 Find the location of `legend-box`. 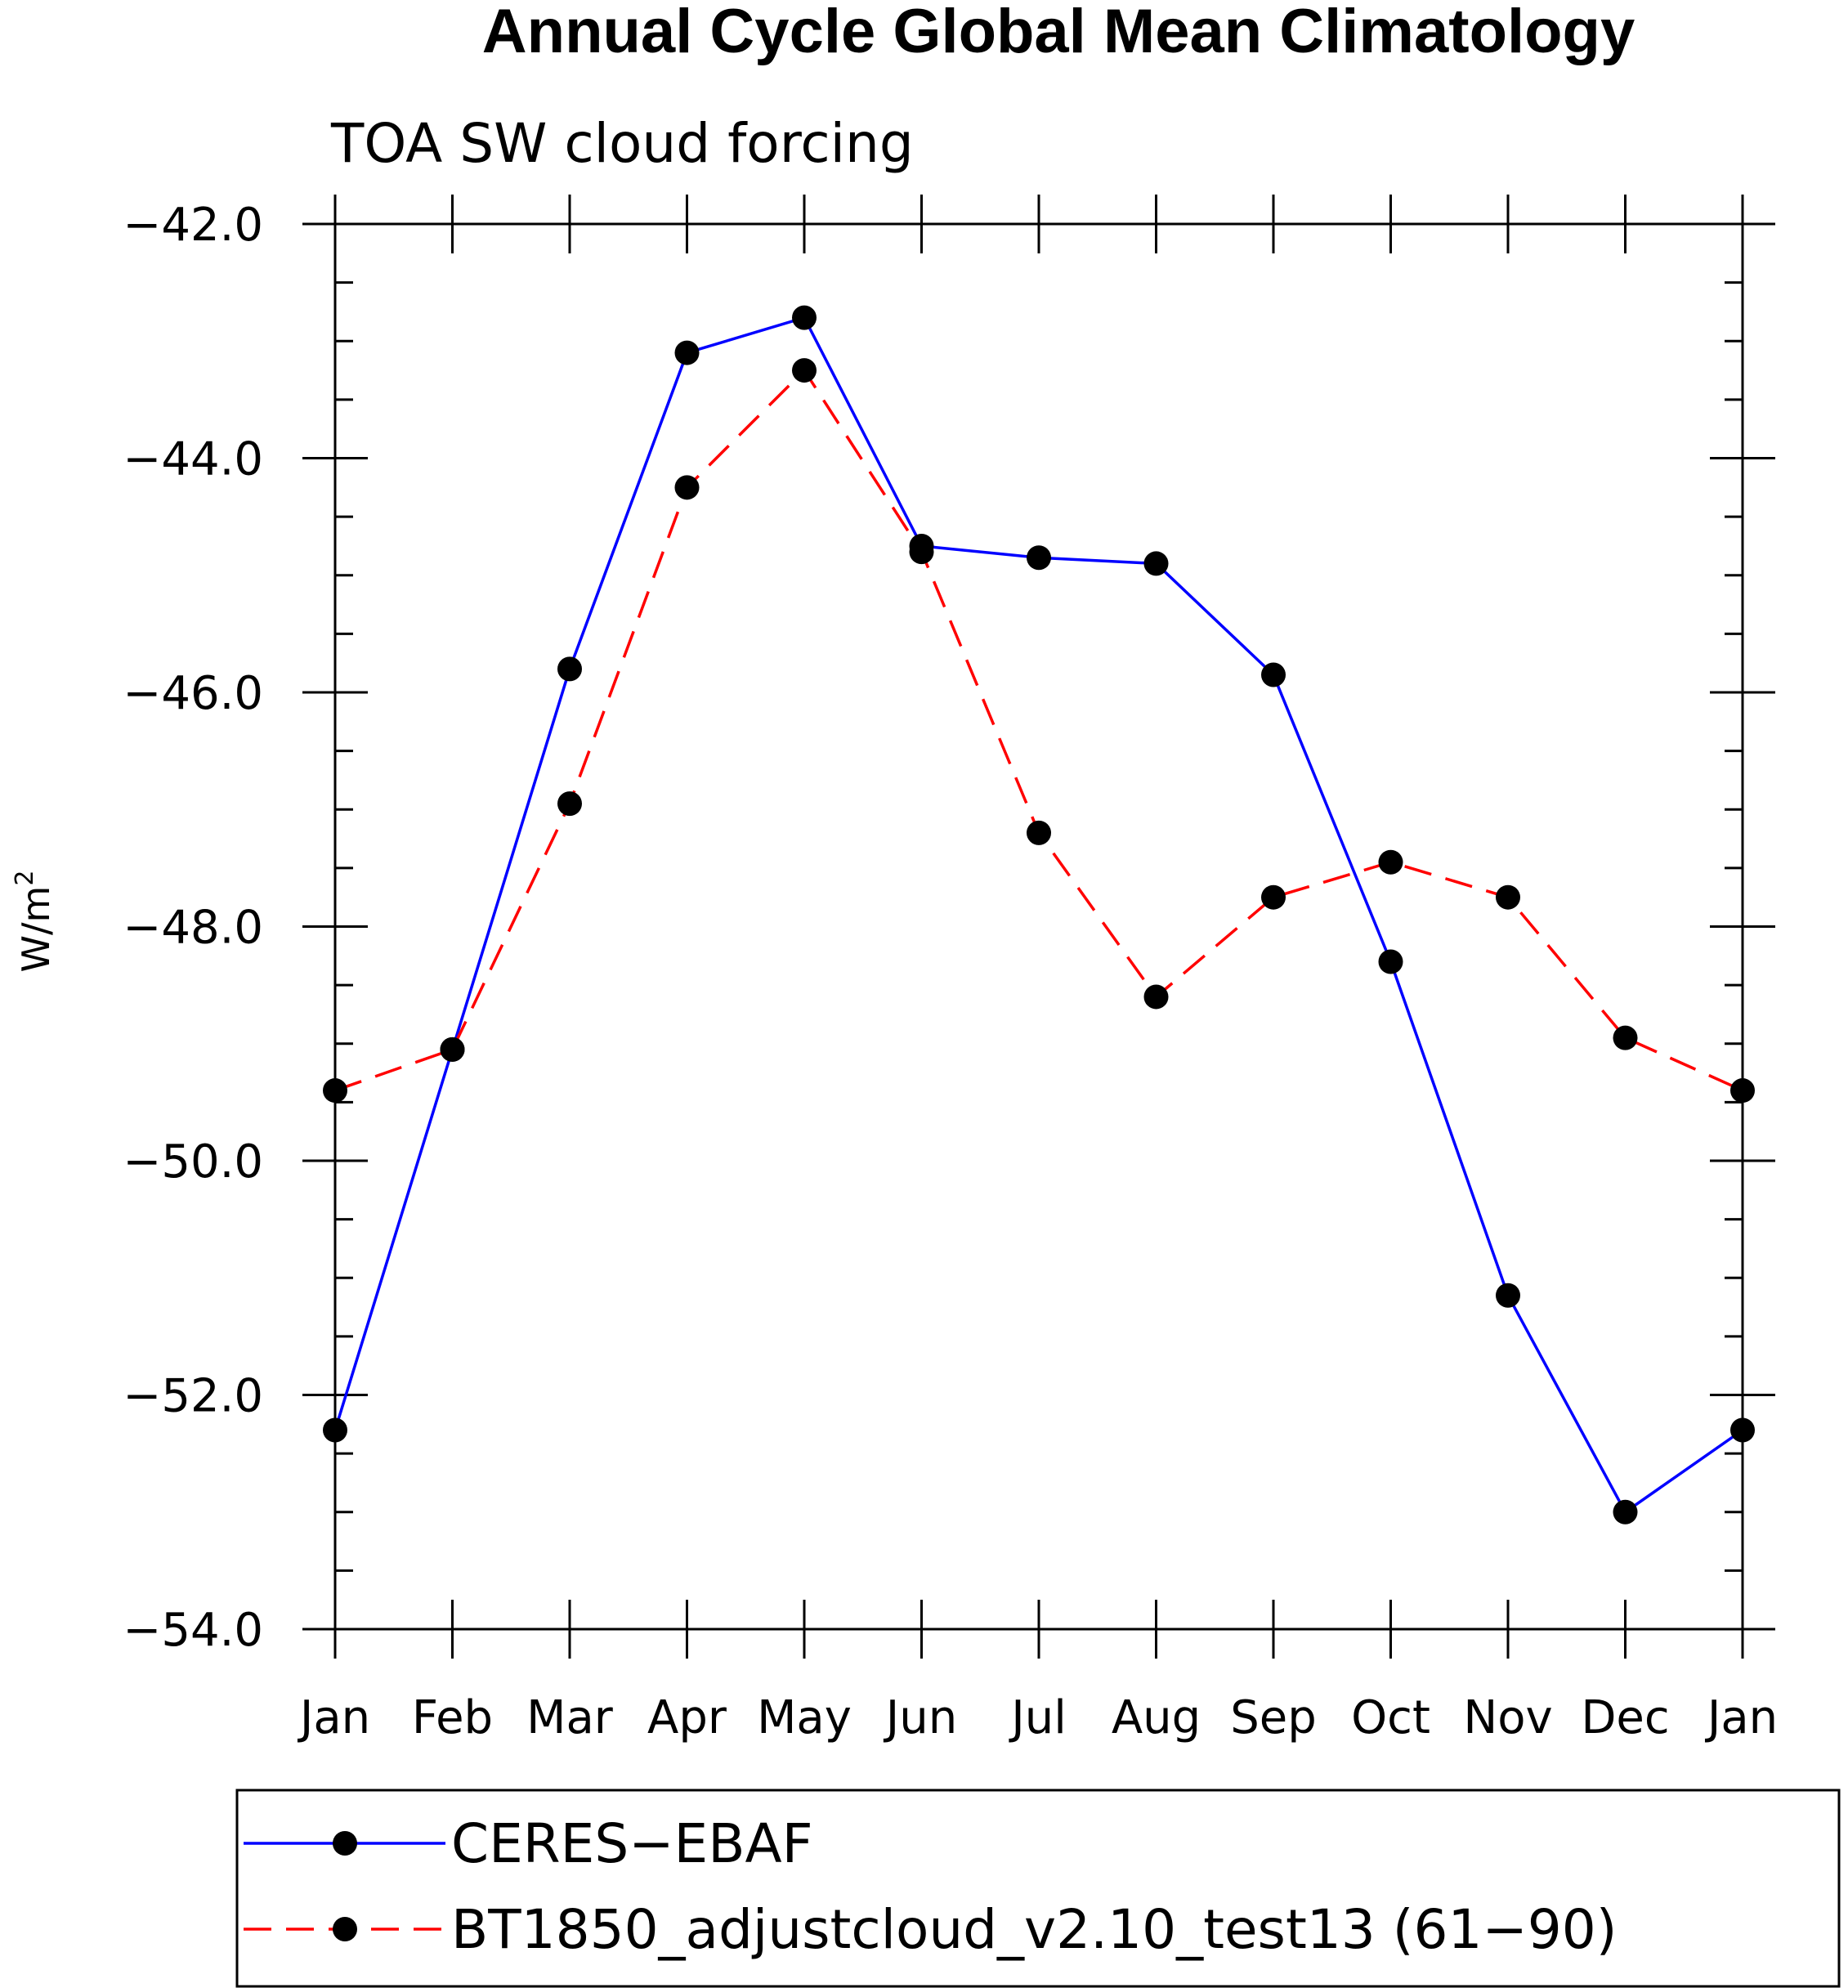

legend-box is located at coordinates (1038, 1888).